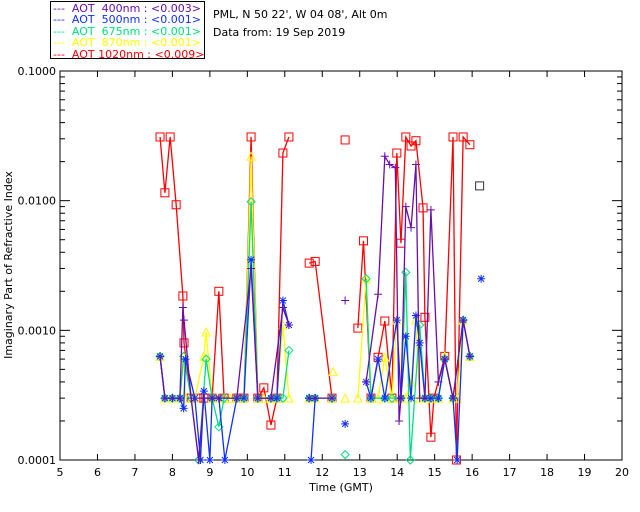 The image size is (640, 512). I want to click on x-tick-label: 17, so click(510, 472).